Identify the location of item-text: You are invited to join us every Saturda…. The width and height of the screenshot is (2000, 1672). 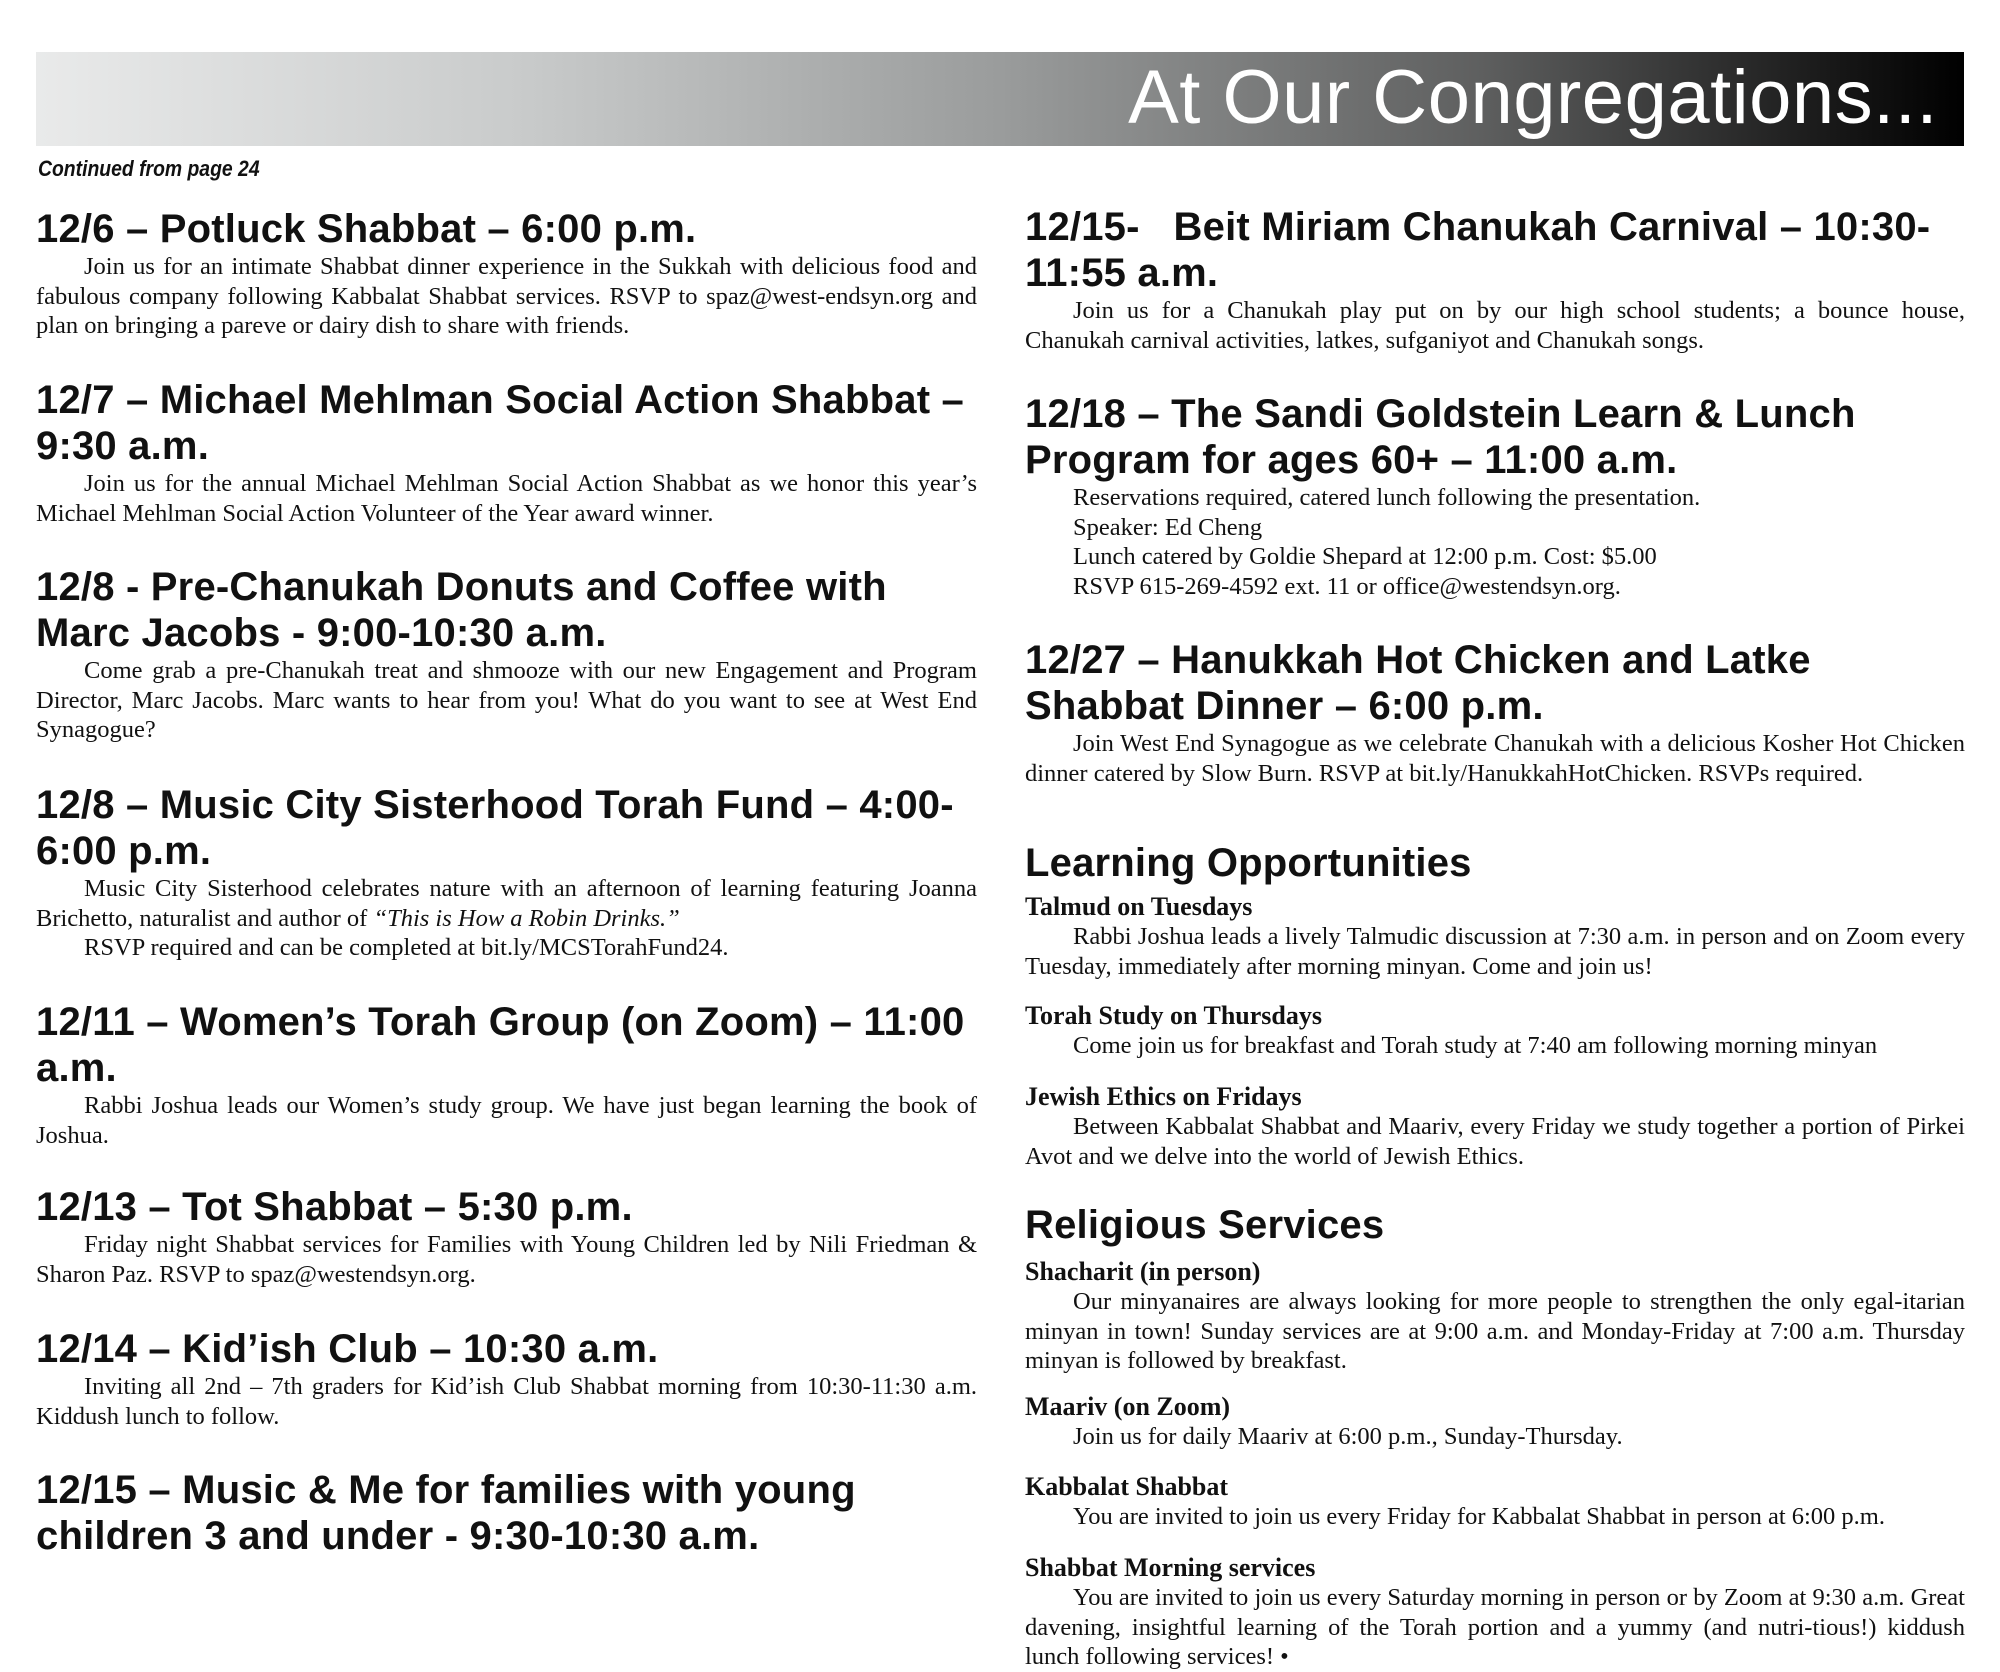
(1495, 1627).